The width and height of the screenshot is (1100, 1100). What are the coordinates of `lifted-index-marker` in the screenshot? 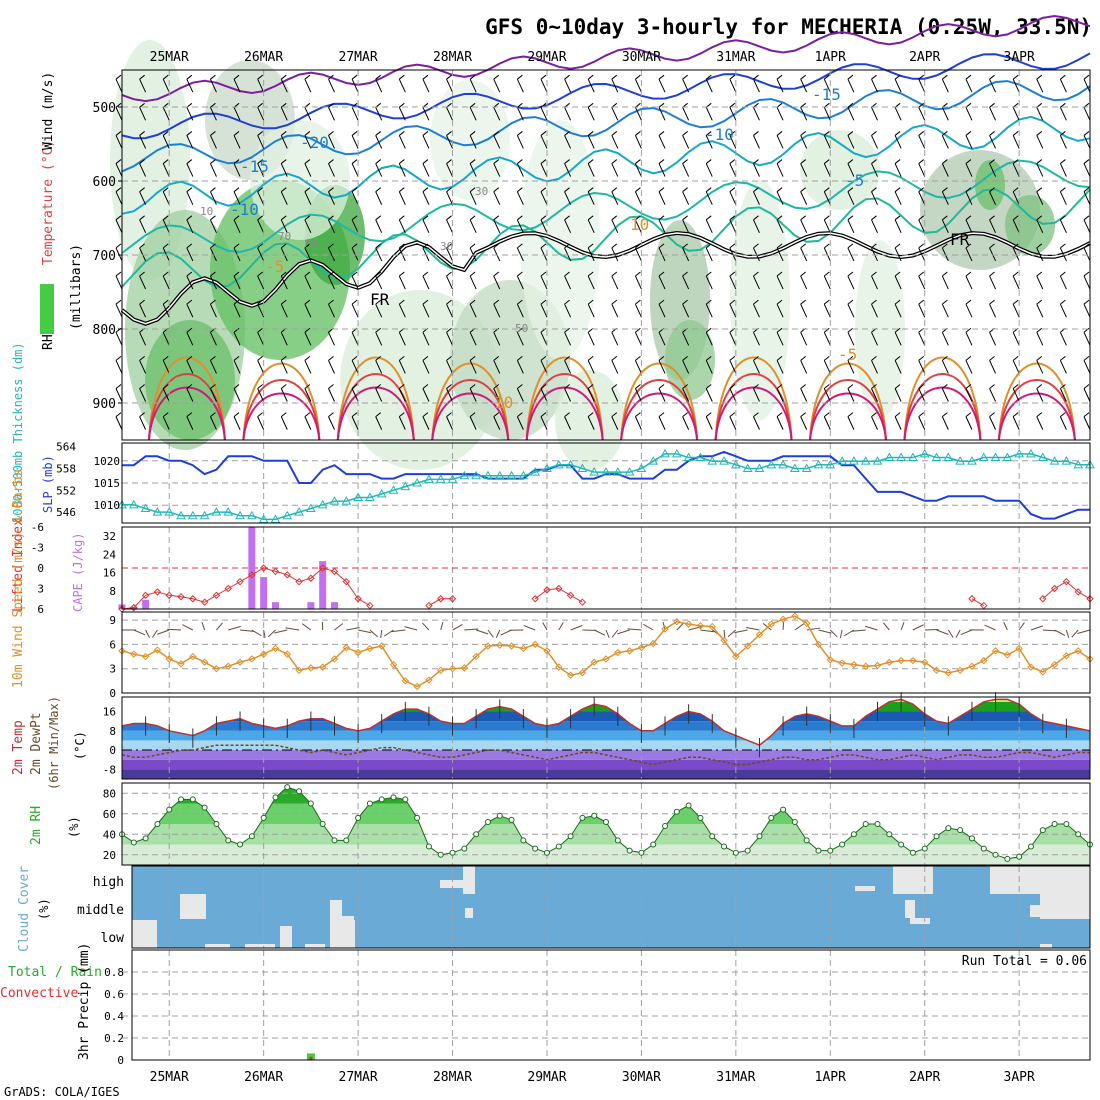 It's located at (452, 599).